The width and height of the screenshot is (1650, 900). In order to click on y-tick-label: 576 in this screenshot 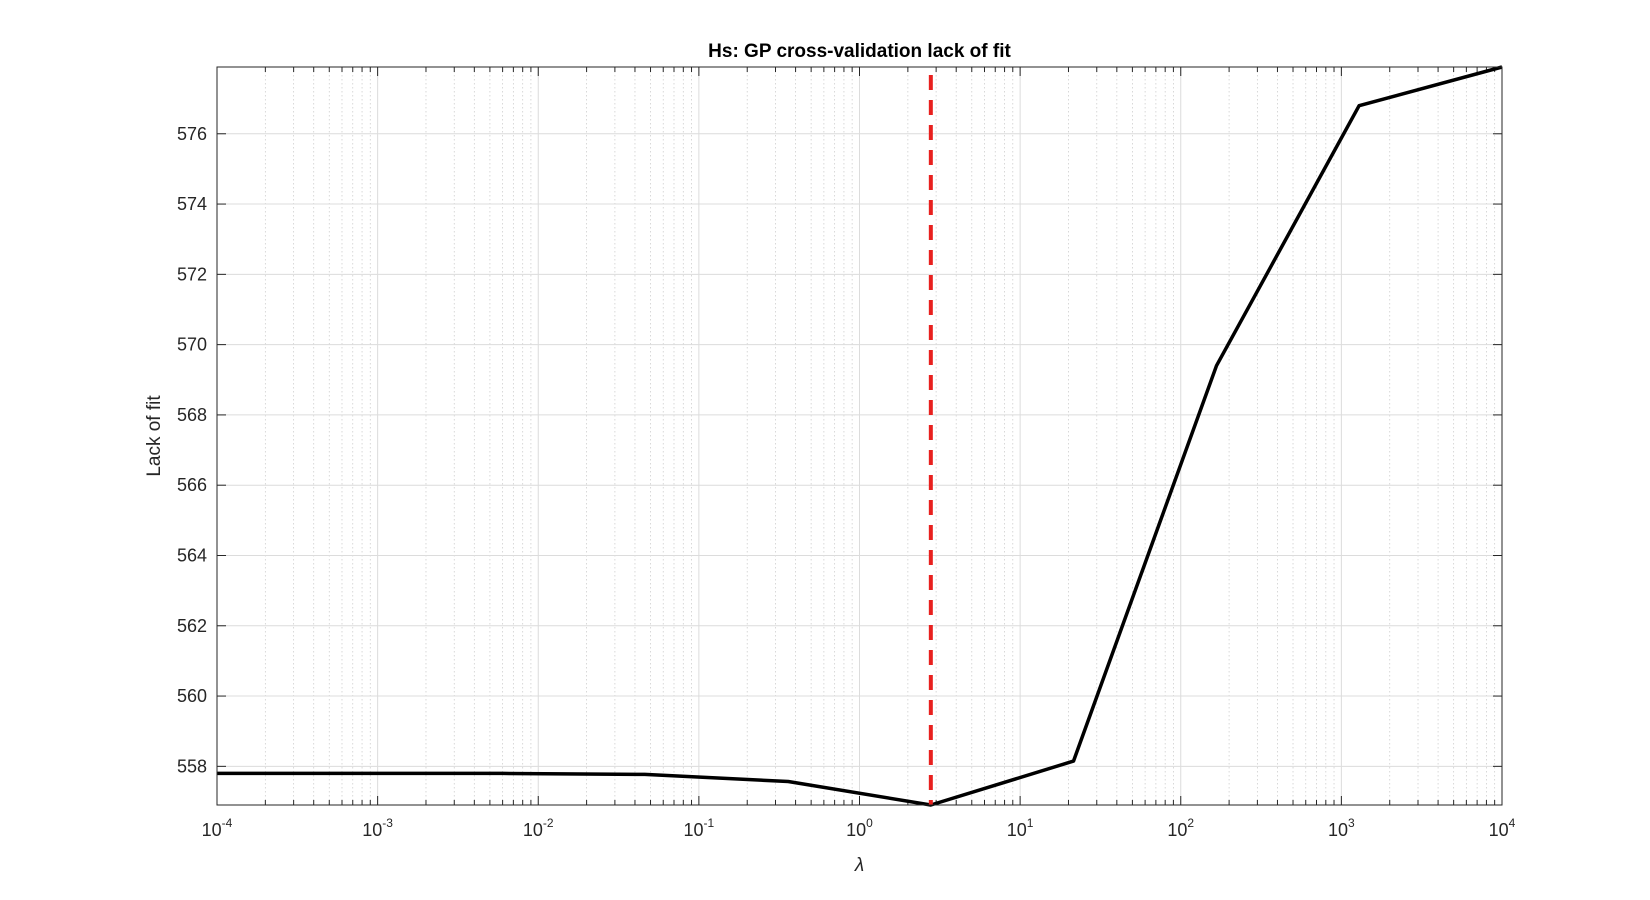, I will do `click(192, 134)`.